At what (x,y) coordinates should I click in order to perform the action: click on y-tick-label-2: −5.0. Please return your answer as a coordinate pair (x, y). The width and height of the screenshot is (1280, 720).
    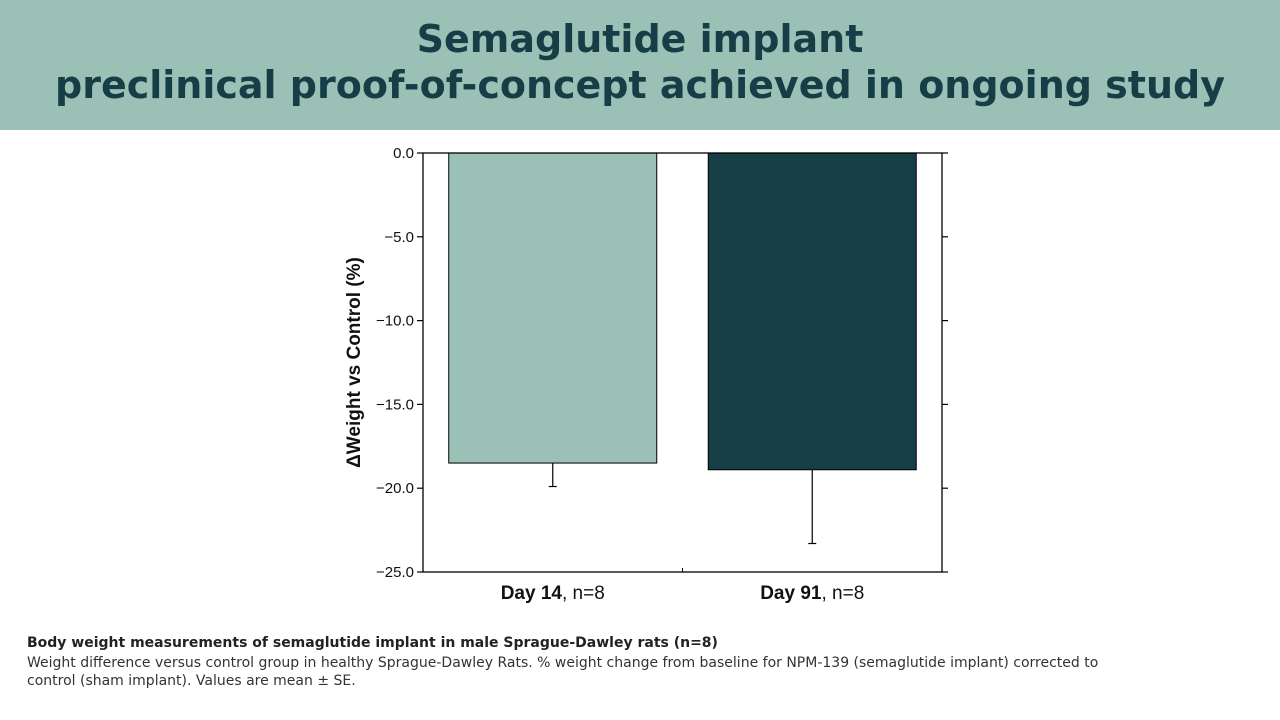
    Looking at the image, I should click on (399, 237).